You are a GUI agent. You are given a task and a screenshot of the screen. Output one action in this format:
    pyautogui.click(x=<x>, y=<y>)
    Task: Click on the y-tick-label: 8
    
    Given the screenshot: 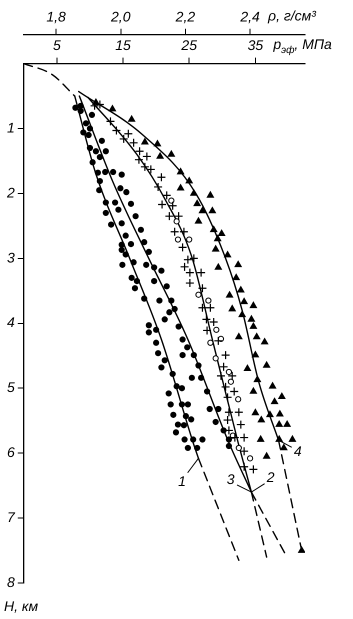 What is the action you would take?
    pyautogui.click(x=10, y=582)
    